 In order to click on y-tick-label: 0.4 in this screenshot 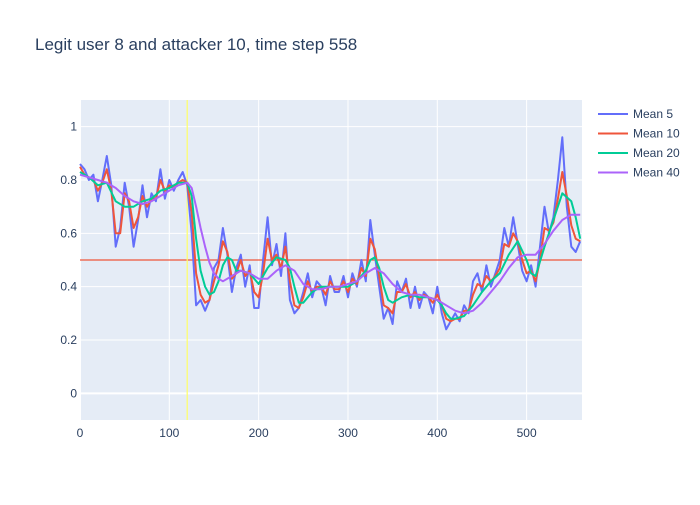, I will do `click(68, 287)`.